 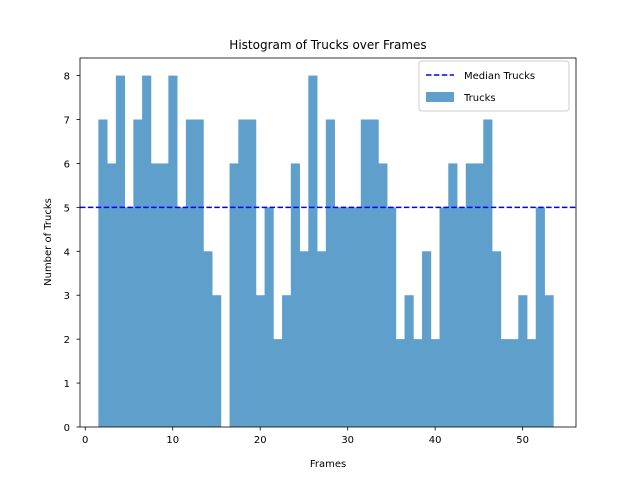 What do you see at coordinates (260, 440) in the screenshot?
I see `x-tick-label: 20` at bounding box center [260, 440].